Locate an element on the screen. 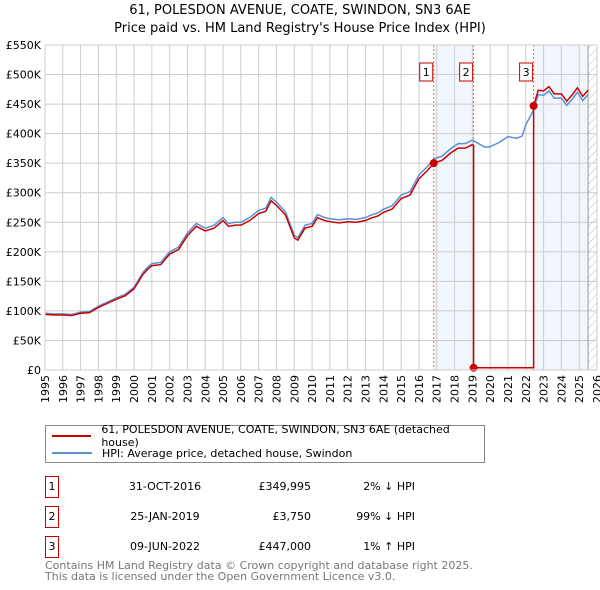  x-tick-label: 2022 is located at coordinates (526, 389).